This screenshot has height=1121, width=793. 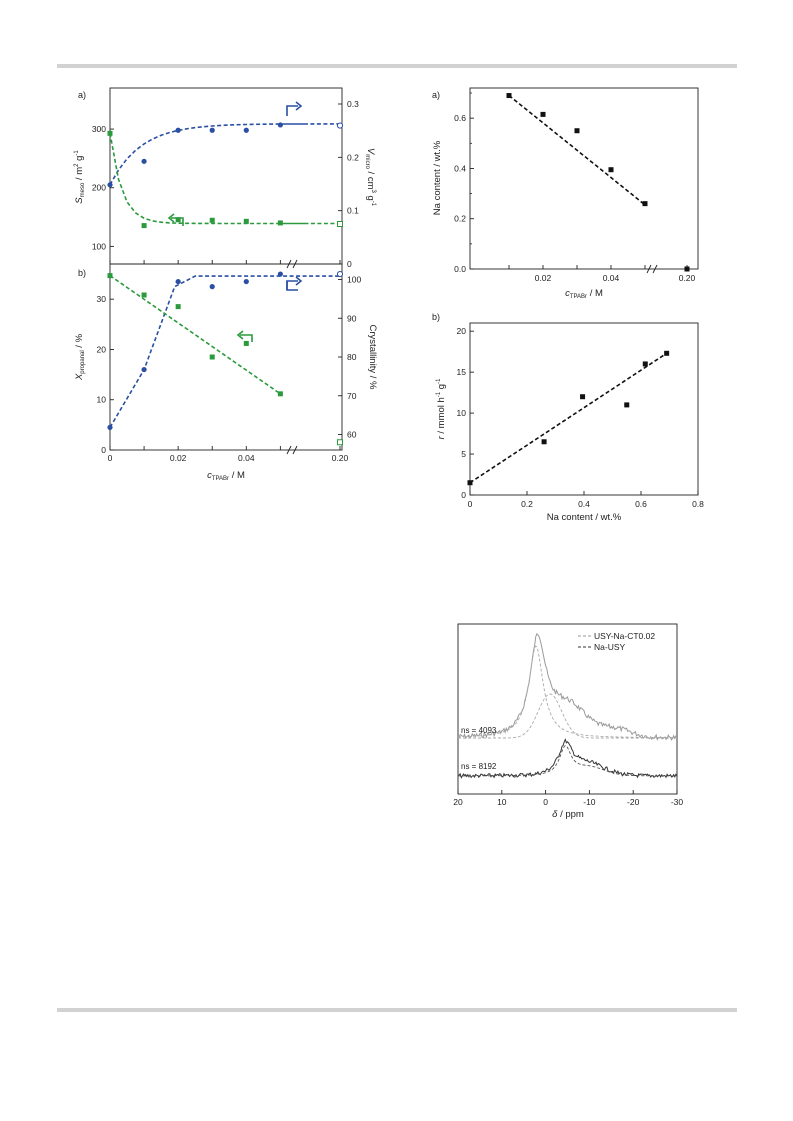 What do you see at coordinates (372, 357) in the screenshot?
I see `left-b-y-right-axis-label: Crystallinity / %` at bounding box center [372, 357].